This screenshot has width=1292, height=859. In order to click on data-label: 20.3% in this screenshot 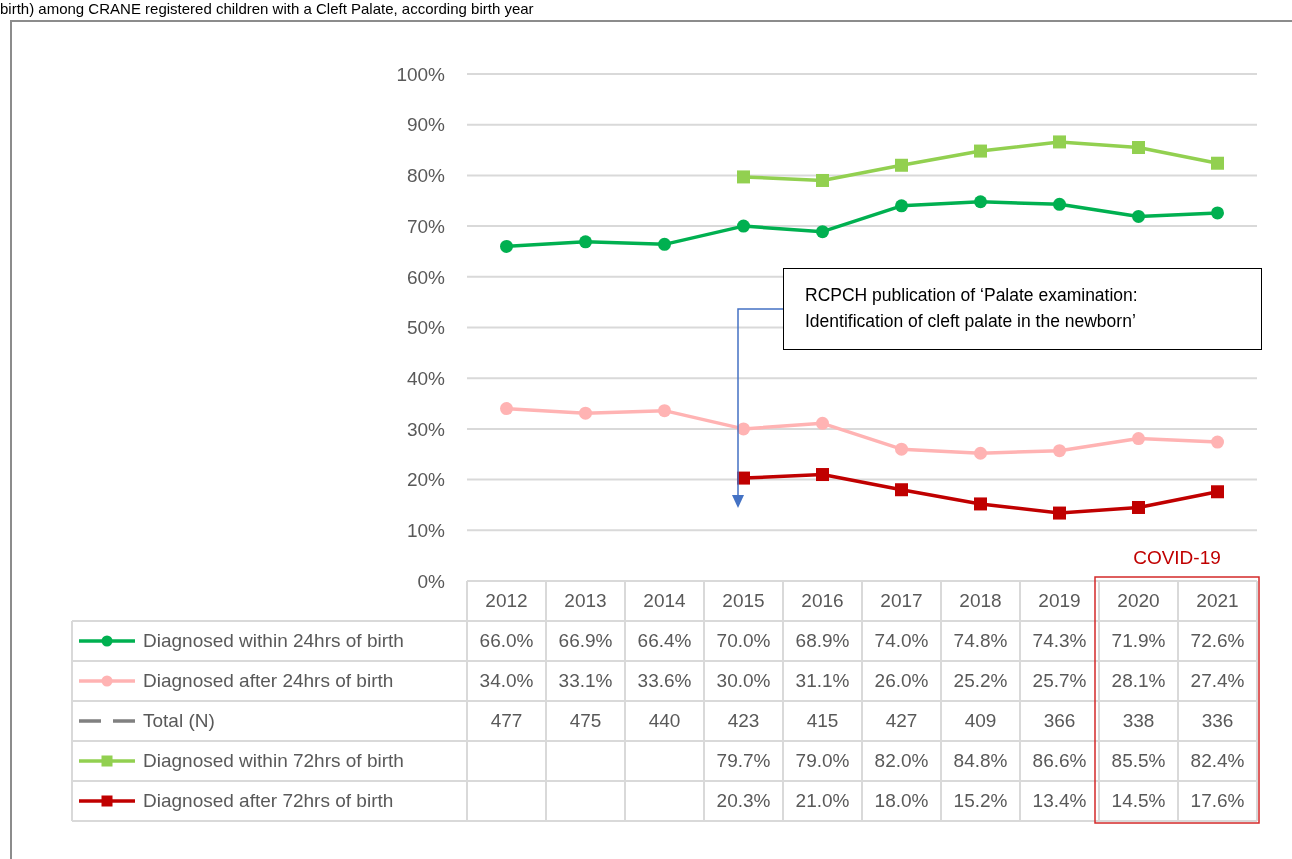, I will do `click(743, 801)`.